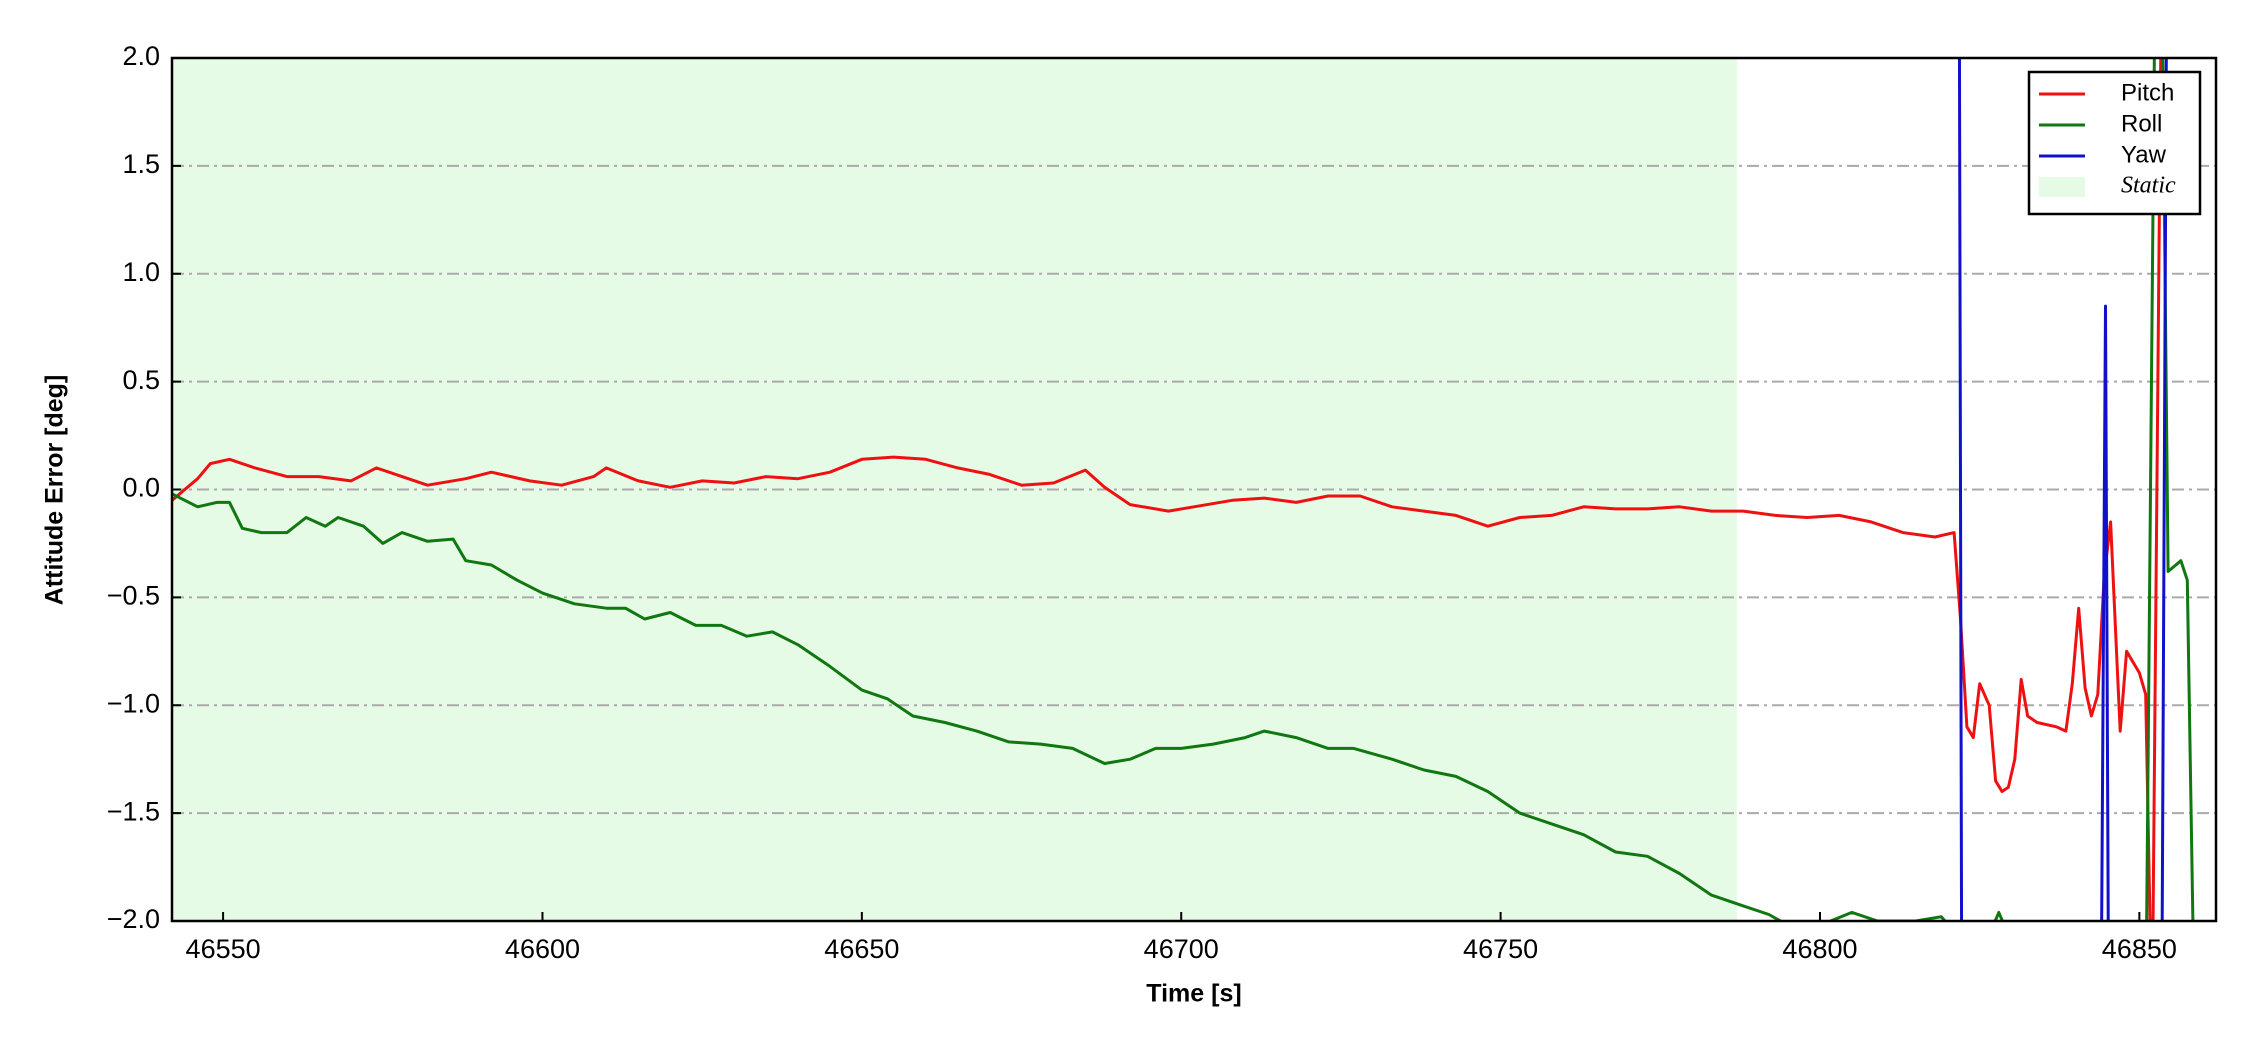  Describe the element at coordinates (1193, 994) in the screenshot. I see `x-axis-label: Time [s]` at that location.